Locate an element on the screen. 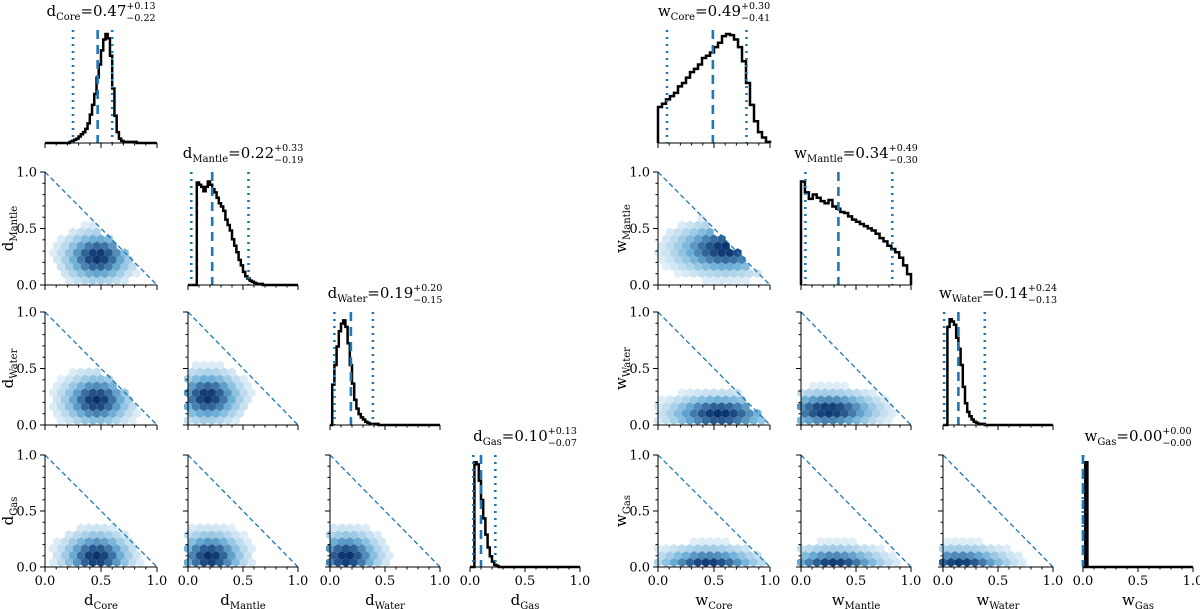 Image resolution: width=1200 pixels, height=609 pixels. w-y-axis-label-gas-subscript: Gas is located at coordinates (627, 504).